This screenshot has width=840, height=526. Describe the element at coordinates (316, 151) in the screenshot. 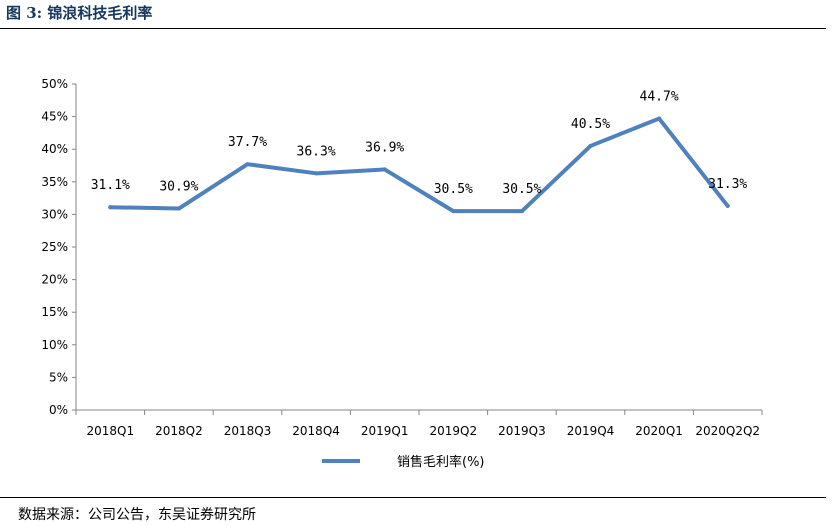

I see `data-label: 36.3%` at that location.